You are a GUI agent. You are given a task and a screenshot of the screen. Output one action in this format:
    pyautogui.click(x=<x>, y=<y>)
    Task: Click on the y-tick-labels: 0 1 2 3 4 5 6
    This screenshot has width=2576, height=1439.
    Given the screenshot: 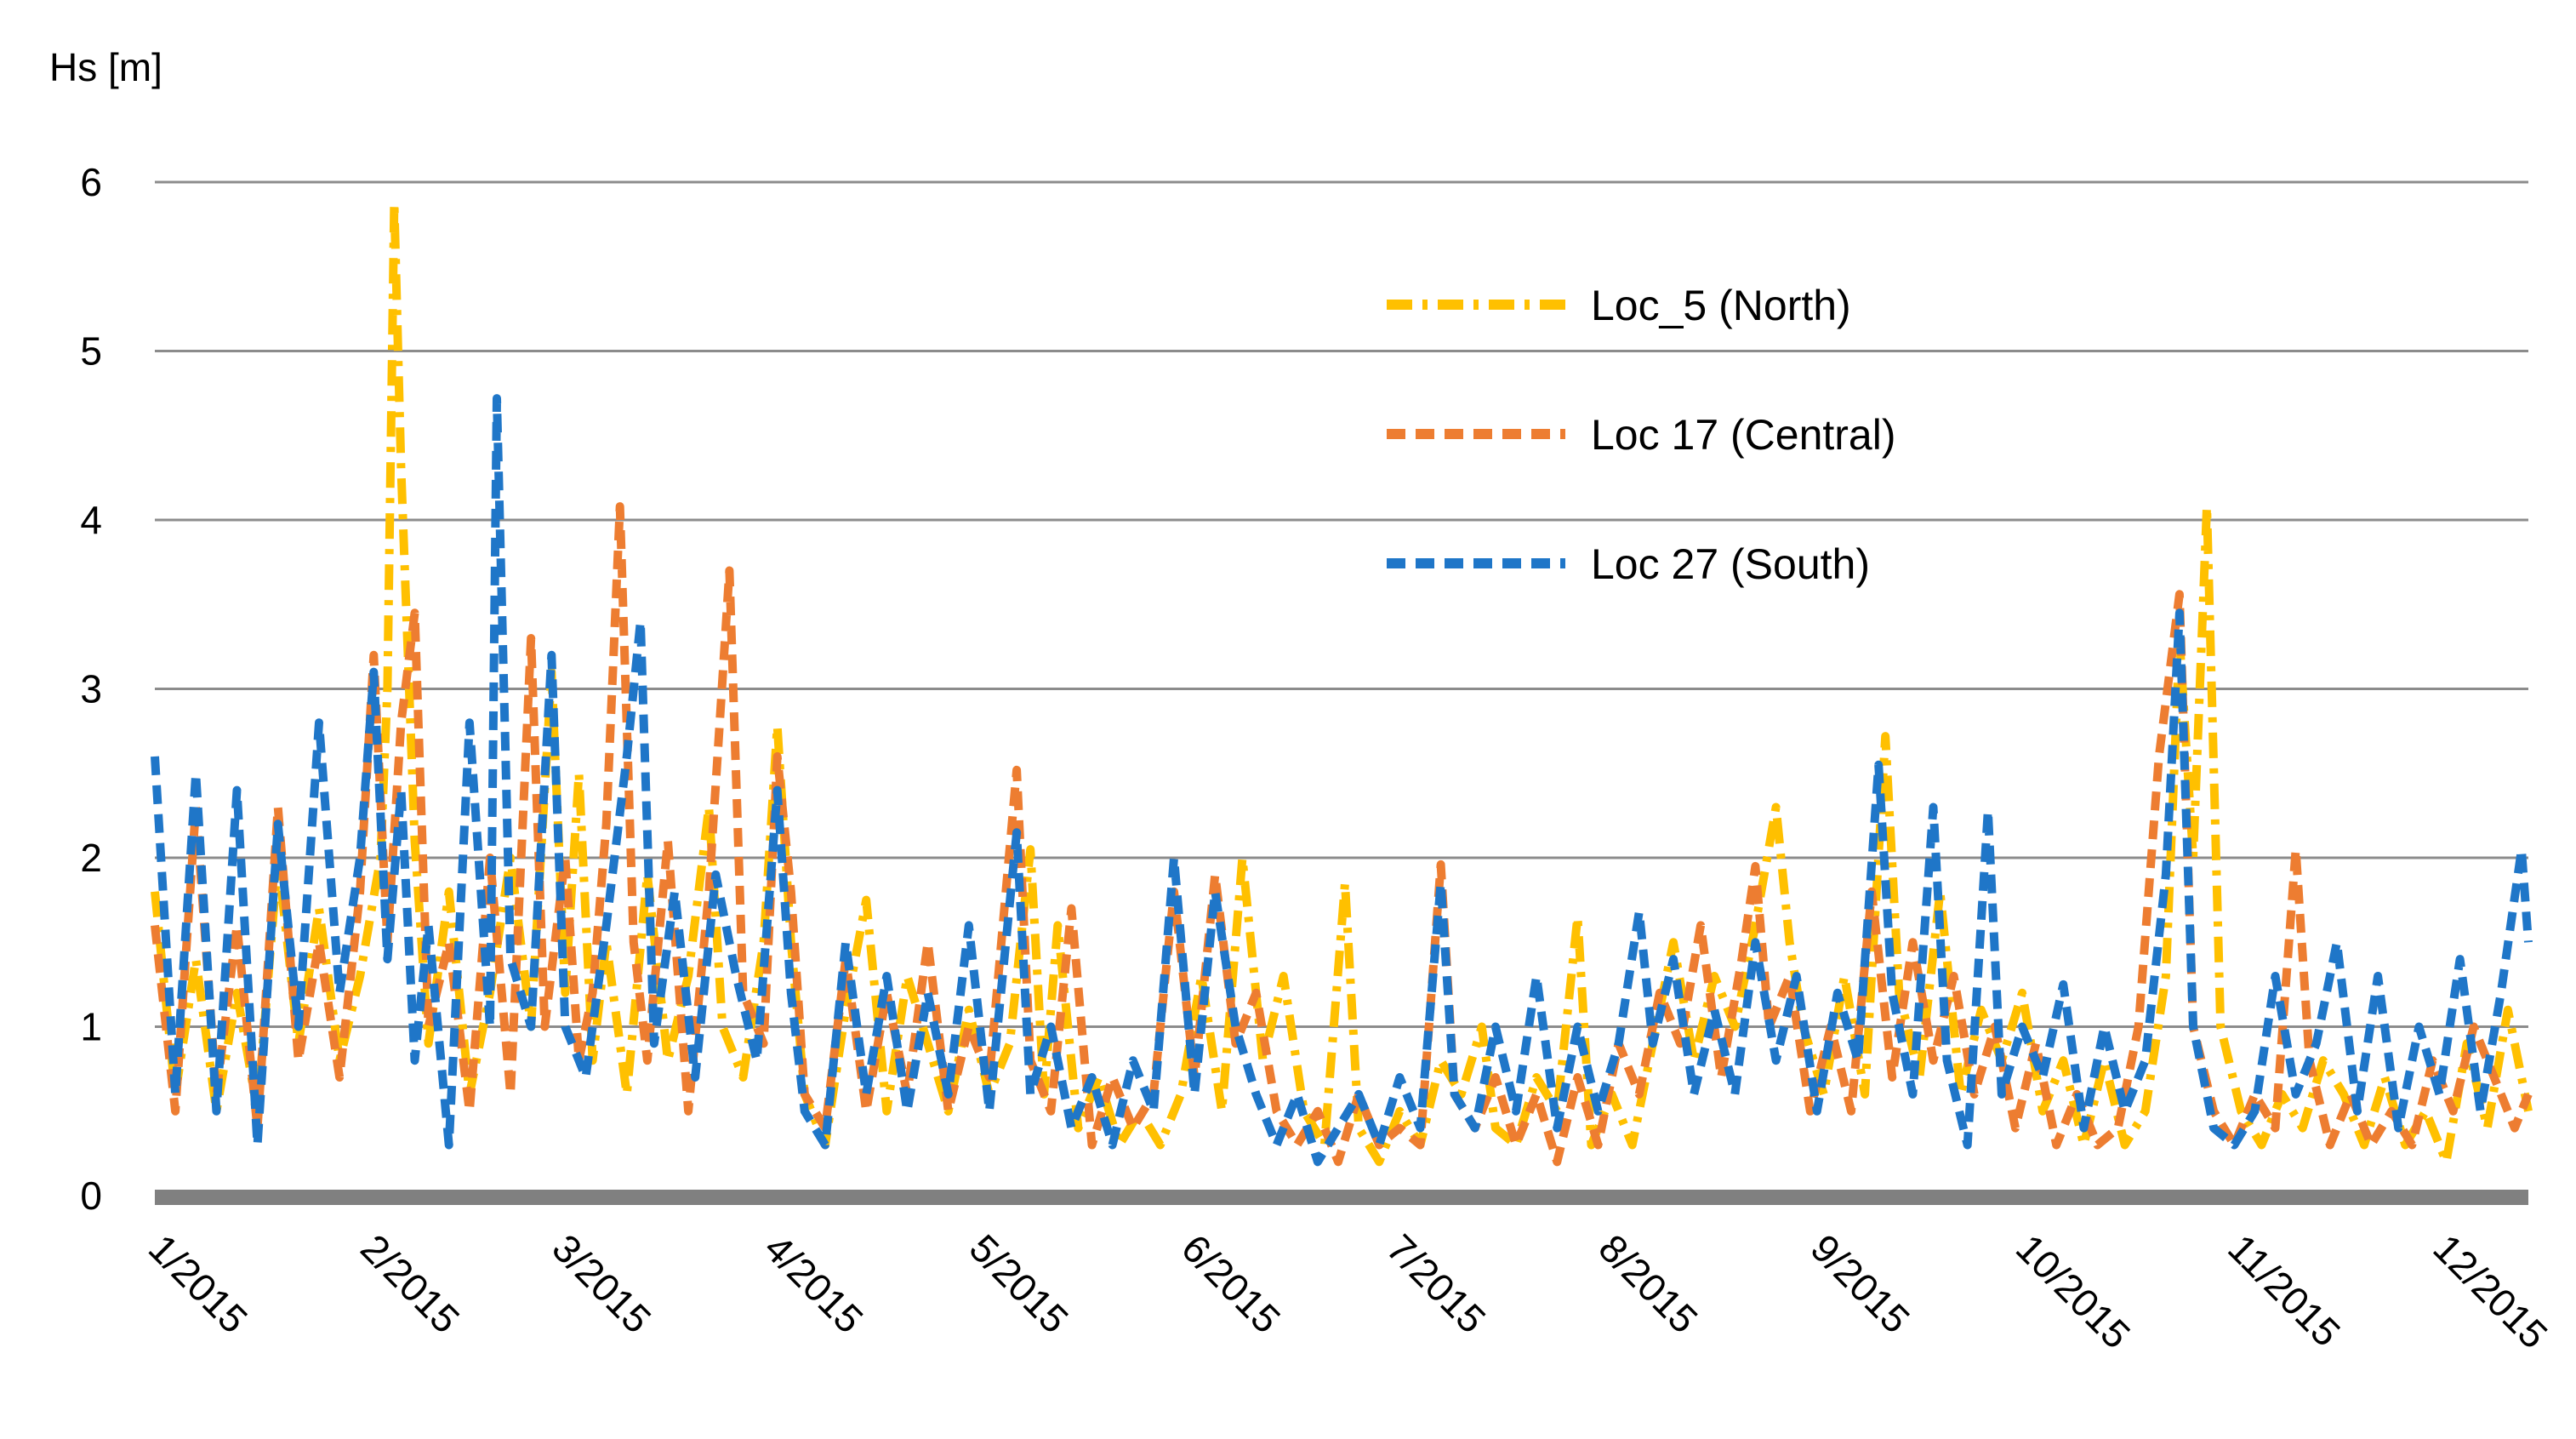 What is the action you would take?
    pyautogui.click(x=91, y=689)
    